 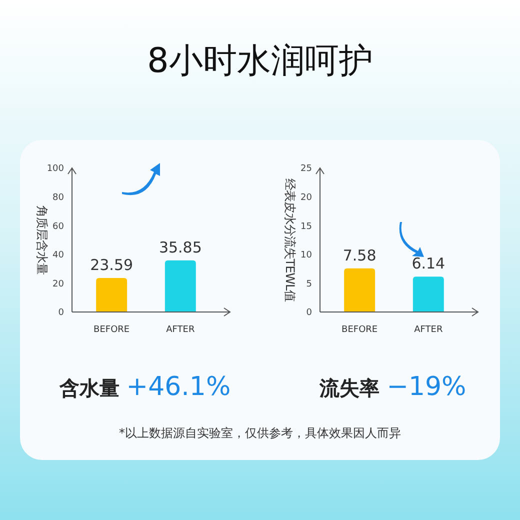 I want to click on y-tick-label: 25, so click(x=306, y=169).